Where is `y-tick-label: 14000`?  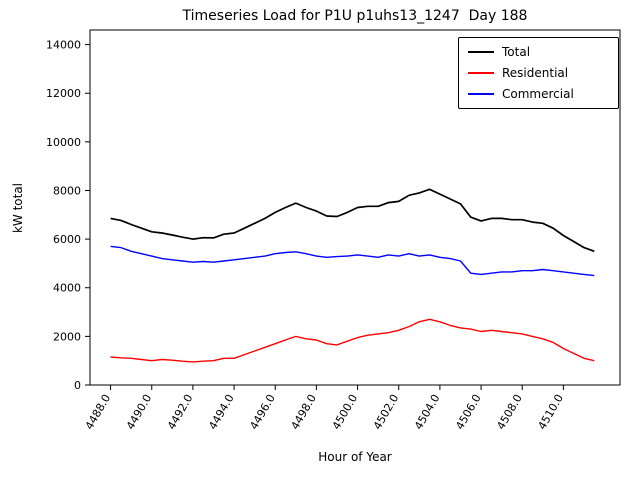
y-tick-label: 14000 is located at coordinates (63, 45).